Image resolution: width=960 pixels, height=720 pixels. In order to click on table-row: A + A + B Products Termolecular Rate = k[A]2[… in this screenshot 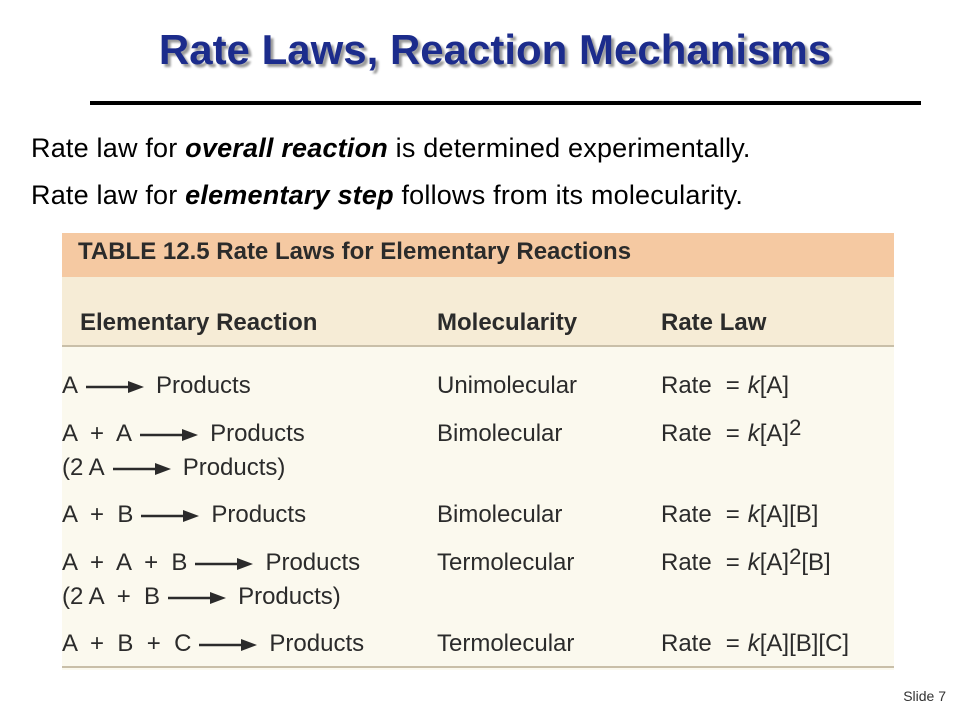, I will do `click(478, 562)`.